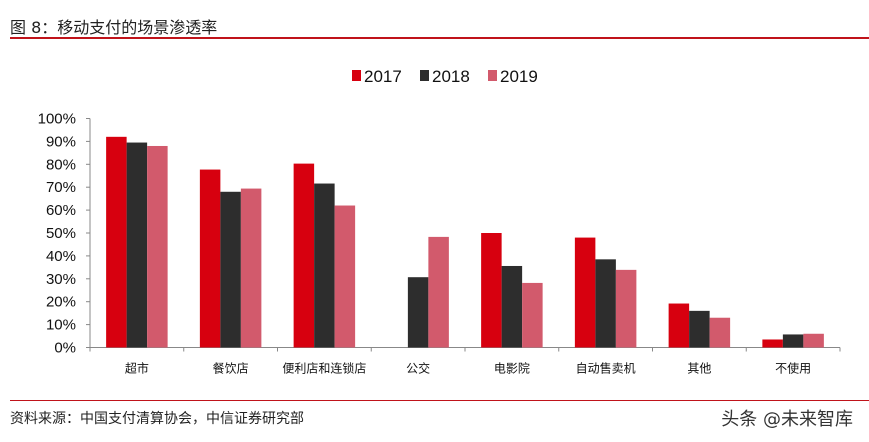 The height and width of the screenshot is (442, 869). What do you see at coordinates (383, 76) in the screenshot?
I see `legend-label-2017: 2017` at bounding box center [383, 76].